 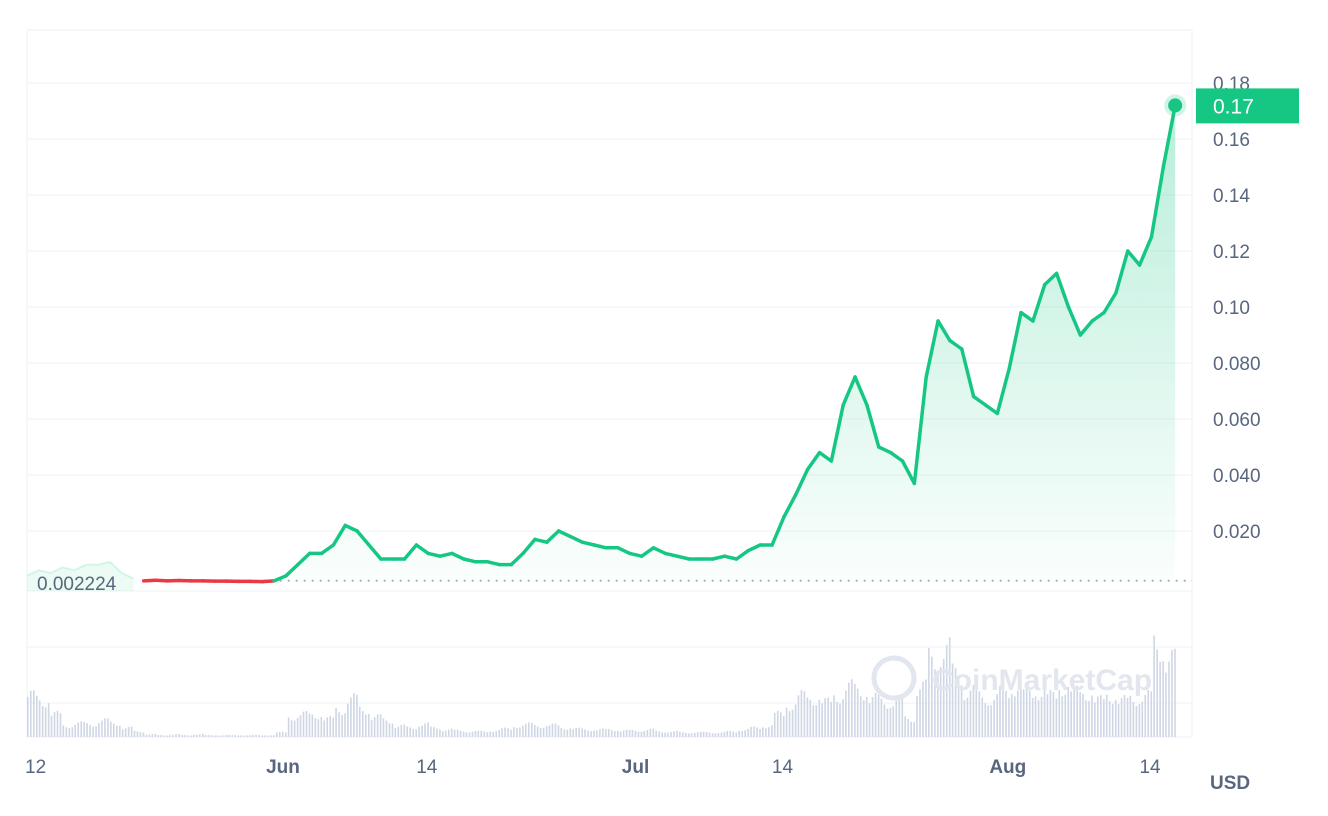 What do you see at coordinates (80, 576) in the screenshot?
I see `context-area` at bounding box center [80, 576].